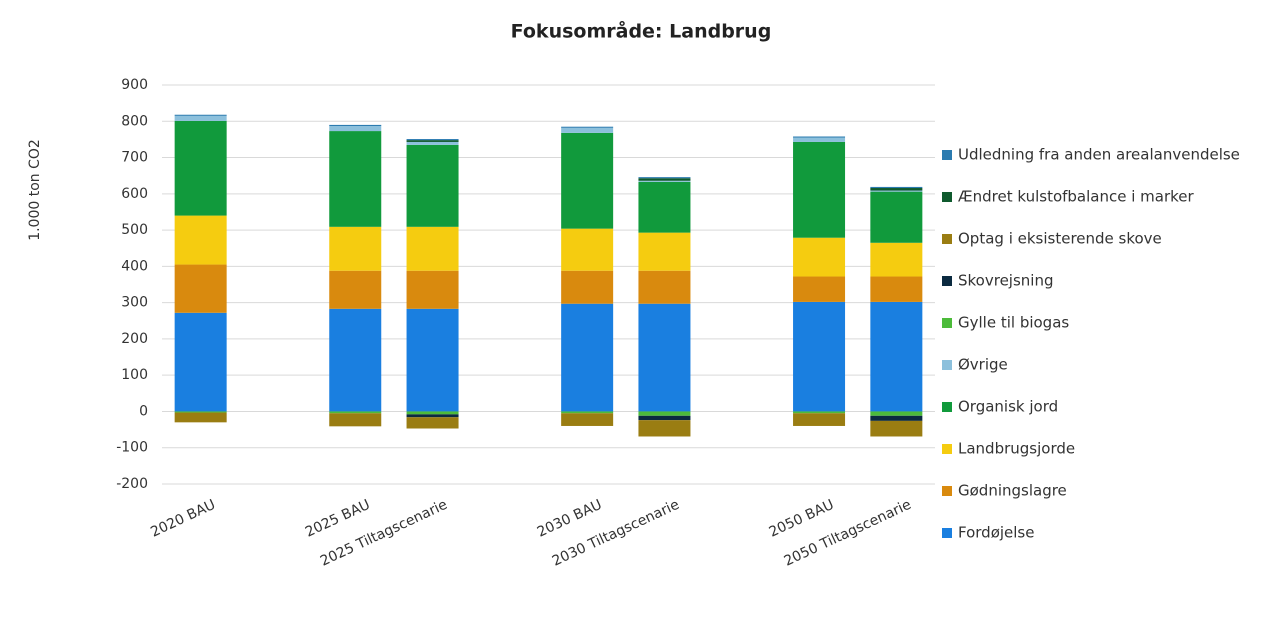 The image size is (1282, 619). I want to click on x-tick-label: 2025 Tiltagscenarie, so click(384, 533).